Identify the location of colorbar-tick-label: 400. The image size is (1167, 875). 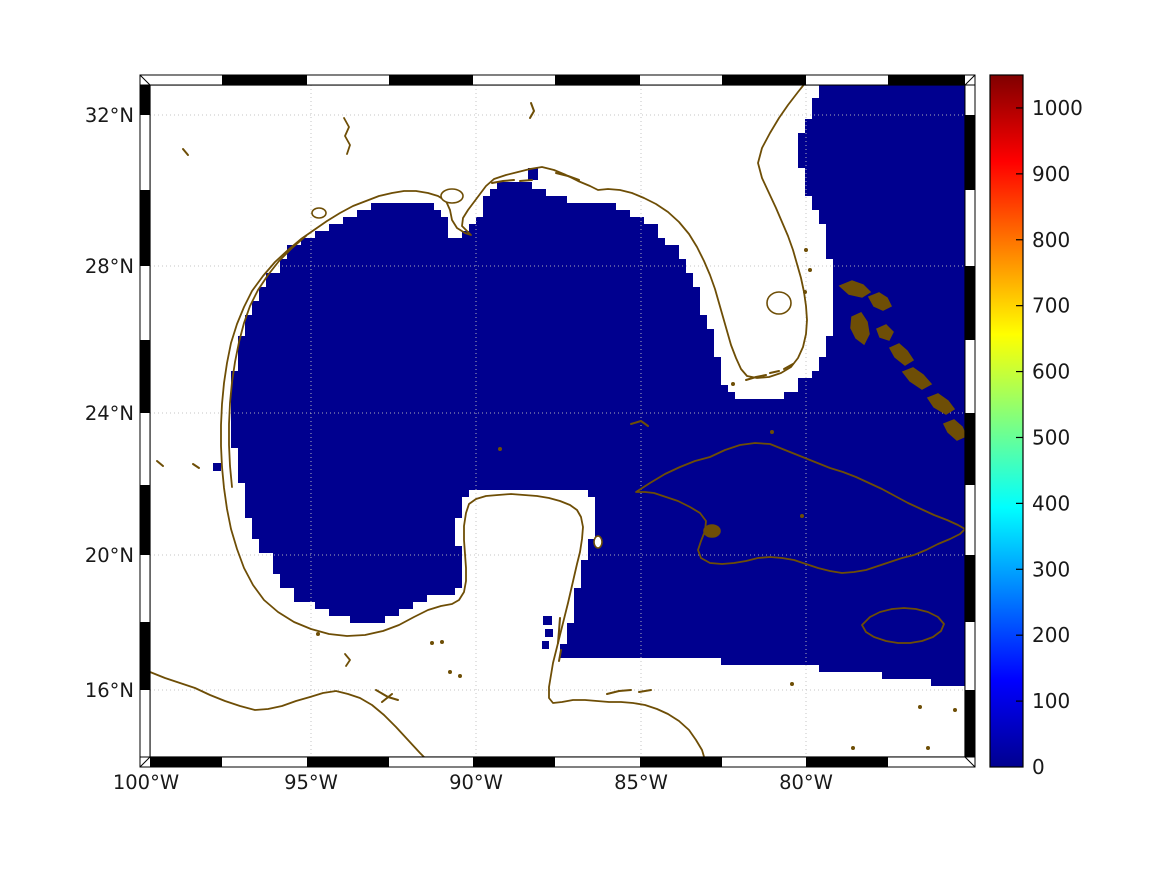
(1051, 503).